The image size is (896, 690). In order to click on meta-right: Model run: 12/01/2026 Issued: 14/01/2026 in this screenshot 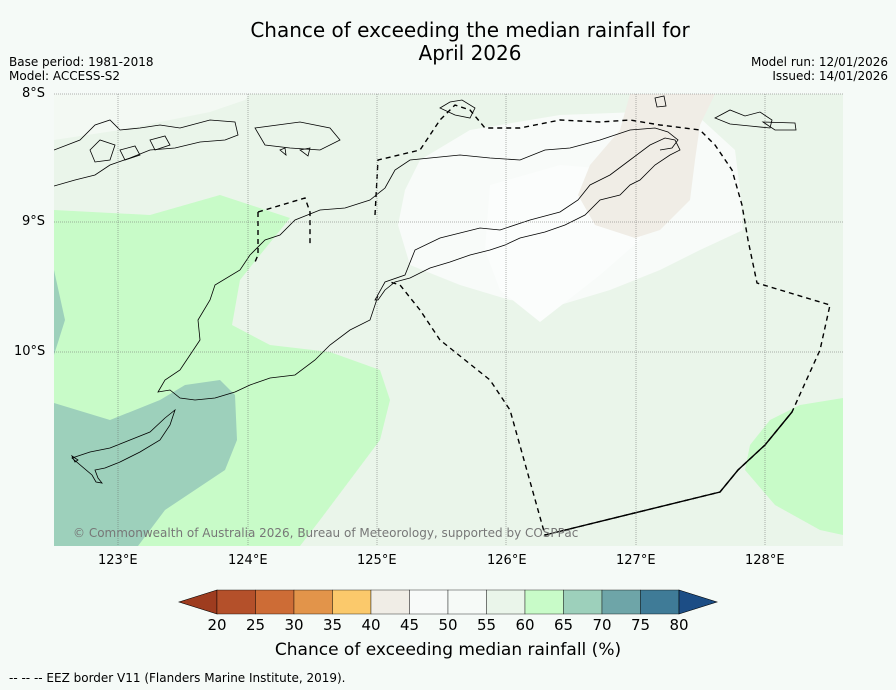, I will do `click(819, 69)`.